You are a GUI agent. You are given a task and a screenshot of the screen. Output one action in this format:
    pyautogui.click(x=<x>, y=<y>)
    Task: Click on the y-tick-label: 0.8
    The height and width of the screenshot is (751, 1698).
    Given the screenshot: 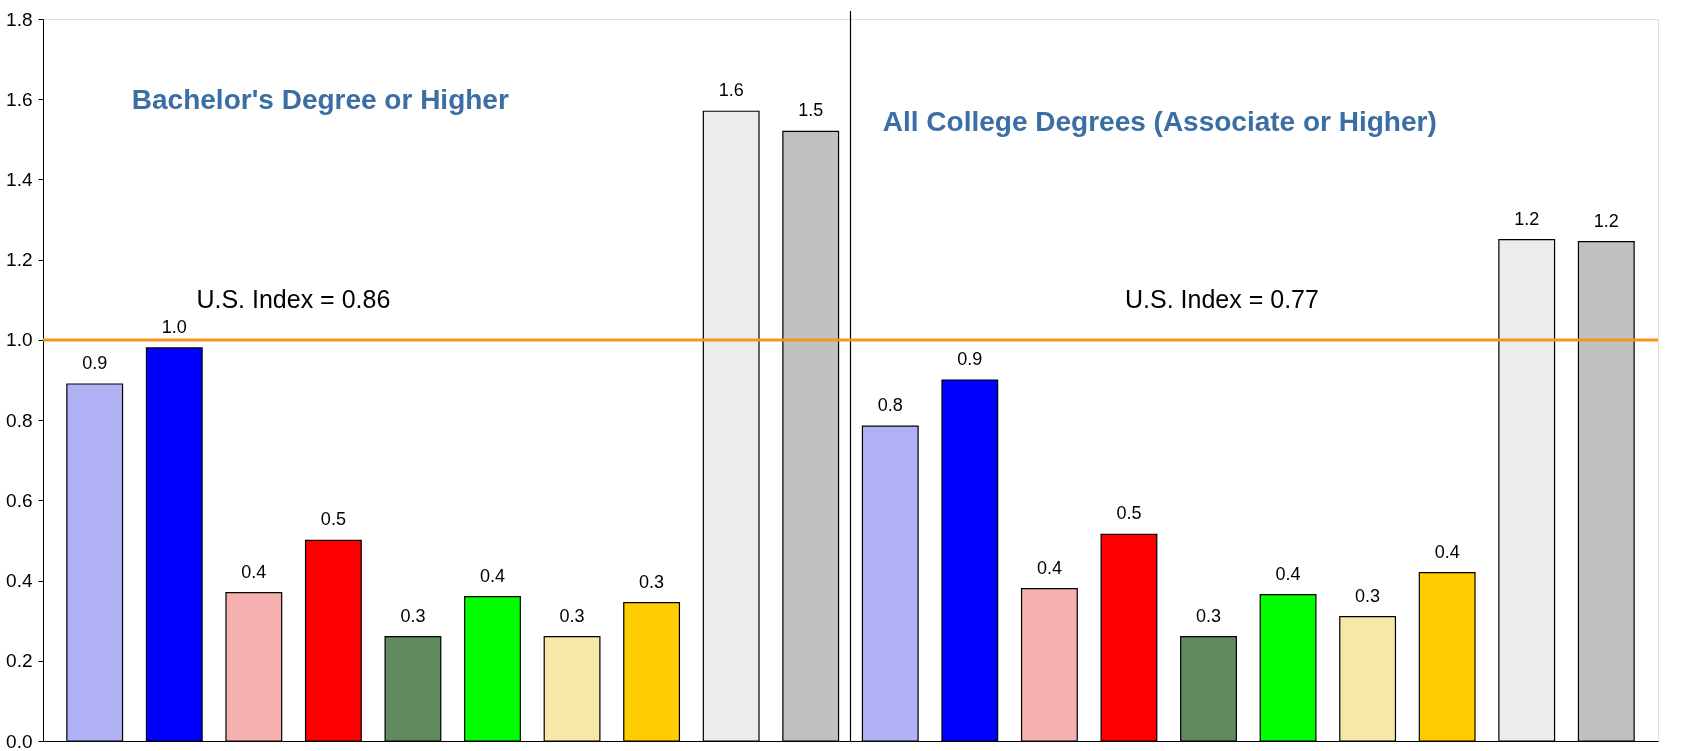 What is the action you would take?
    pyautogui.click(x=19, y=420)
    